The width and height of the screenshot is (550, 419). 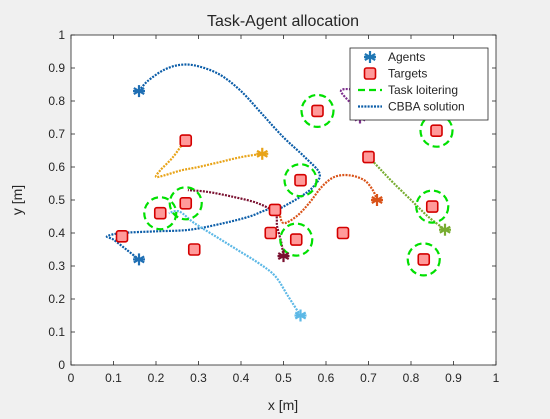 I want to click on legend-label: Agents, so click(x=406, y=57).